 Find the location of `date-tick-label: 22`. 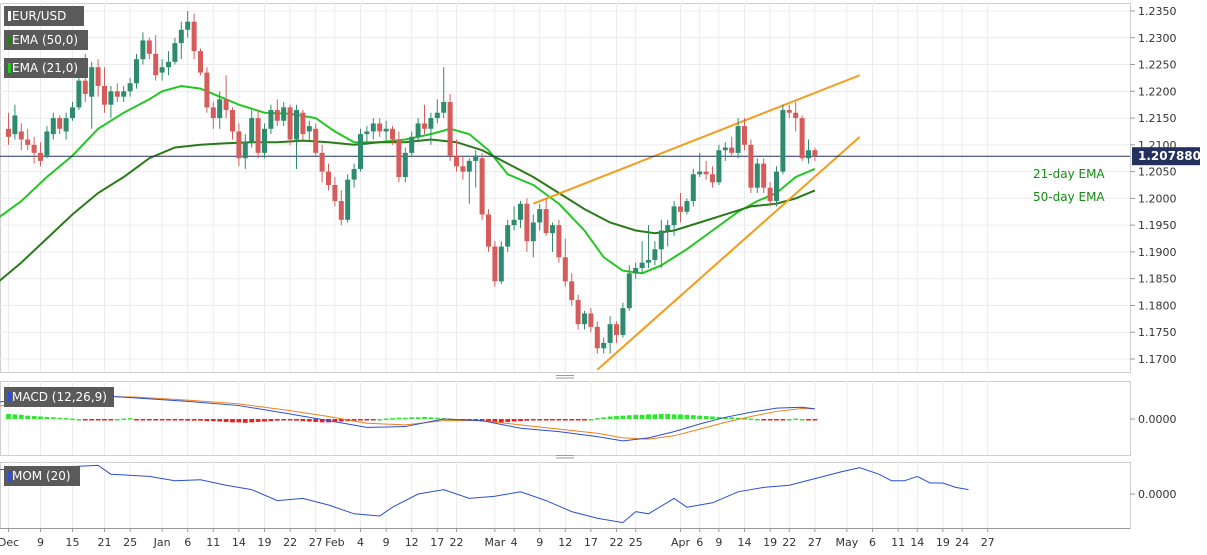

date-tick-label: 22 is located at coordinates (617, 542).